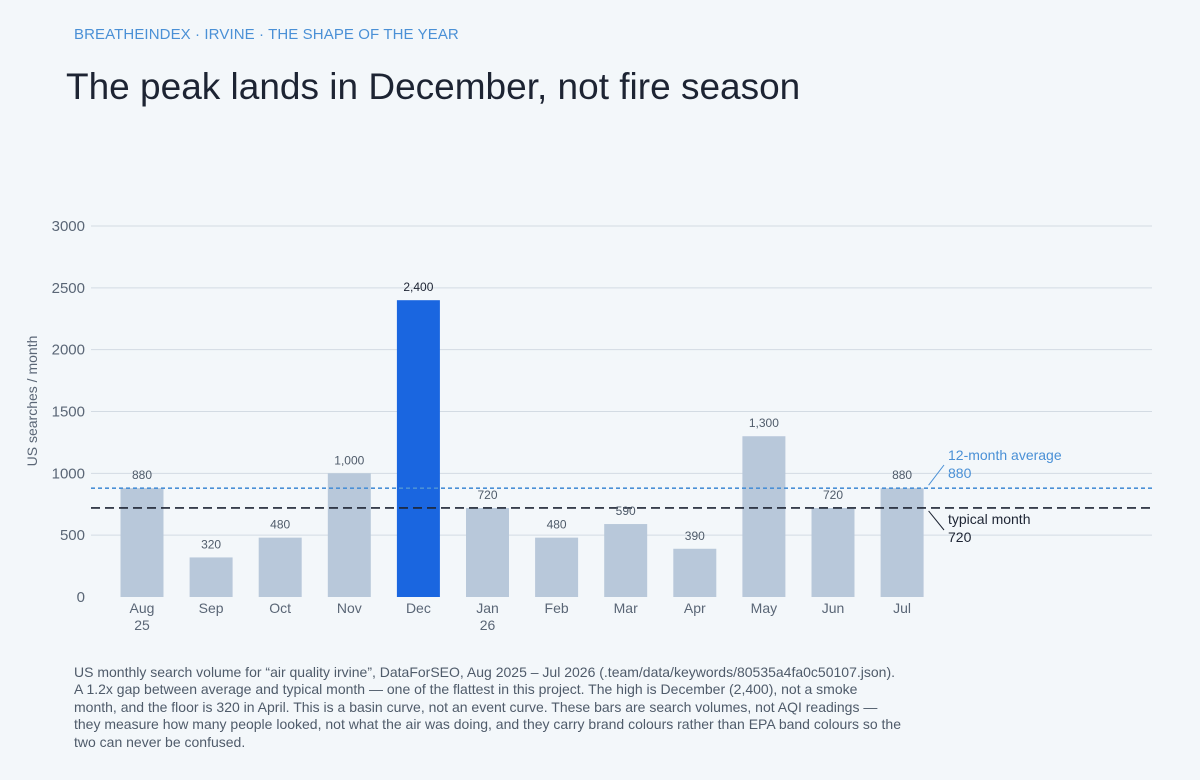  What do you see at coordinates (68, 350) in the screenshot?
I see `y-tick-label: 2000` at bounding box center [68, 350].